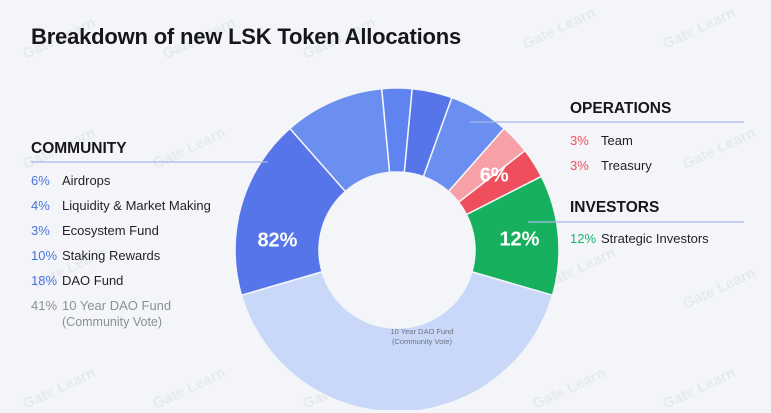  What do you see at coordinates (519, 239) in the screenshot?
I see `group-pct-label-investors: 12%` at bounding box center [519, 239].